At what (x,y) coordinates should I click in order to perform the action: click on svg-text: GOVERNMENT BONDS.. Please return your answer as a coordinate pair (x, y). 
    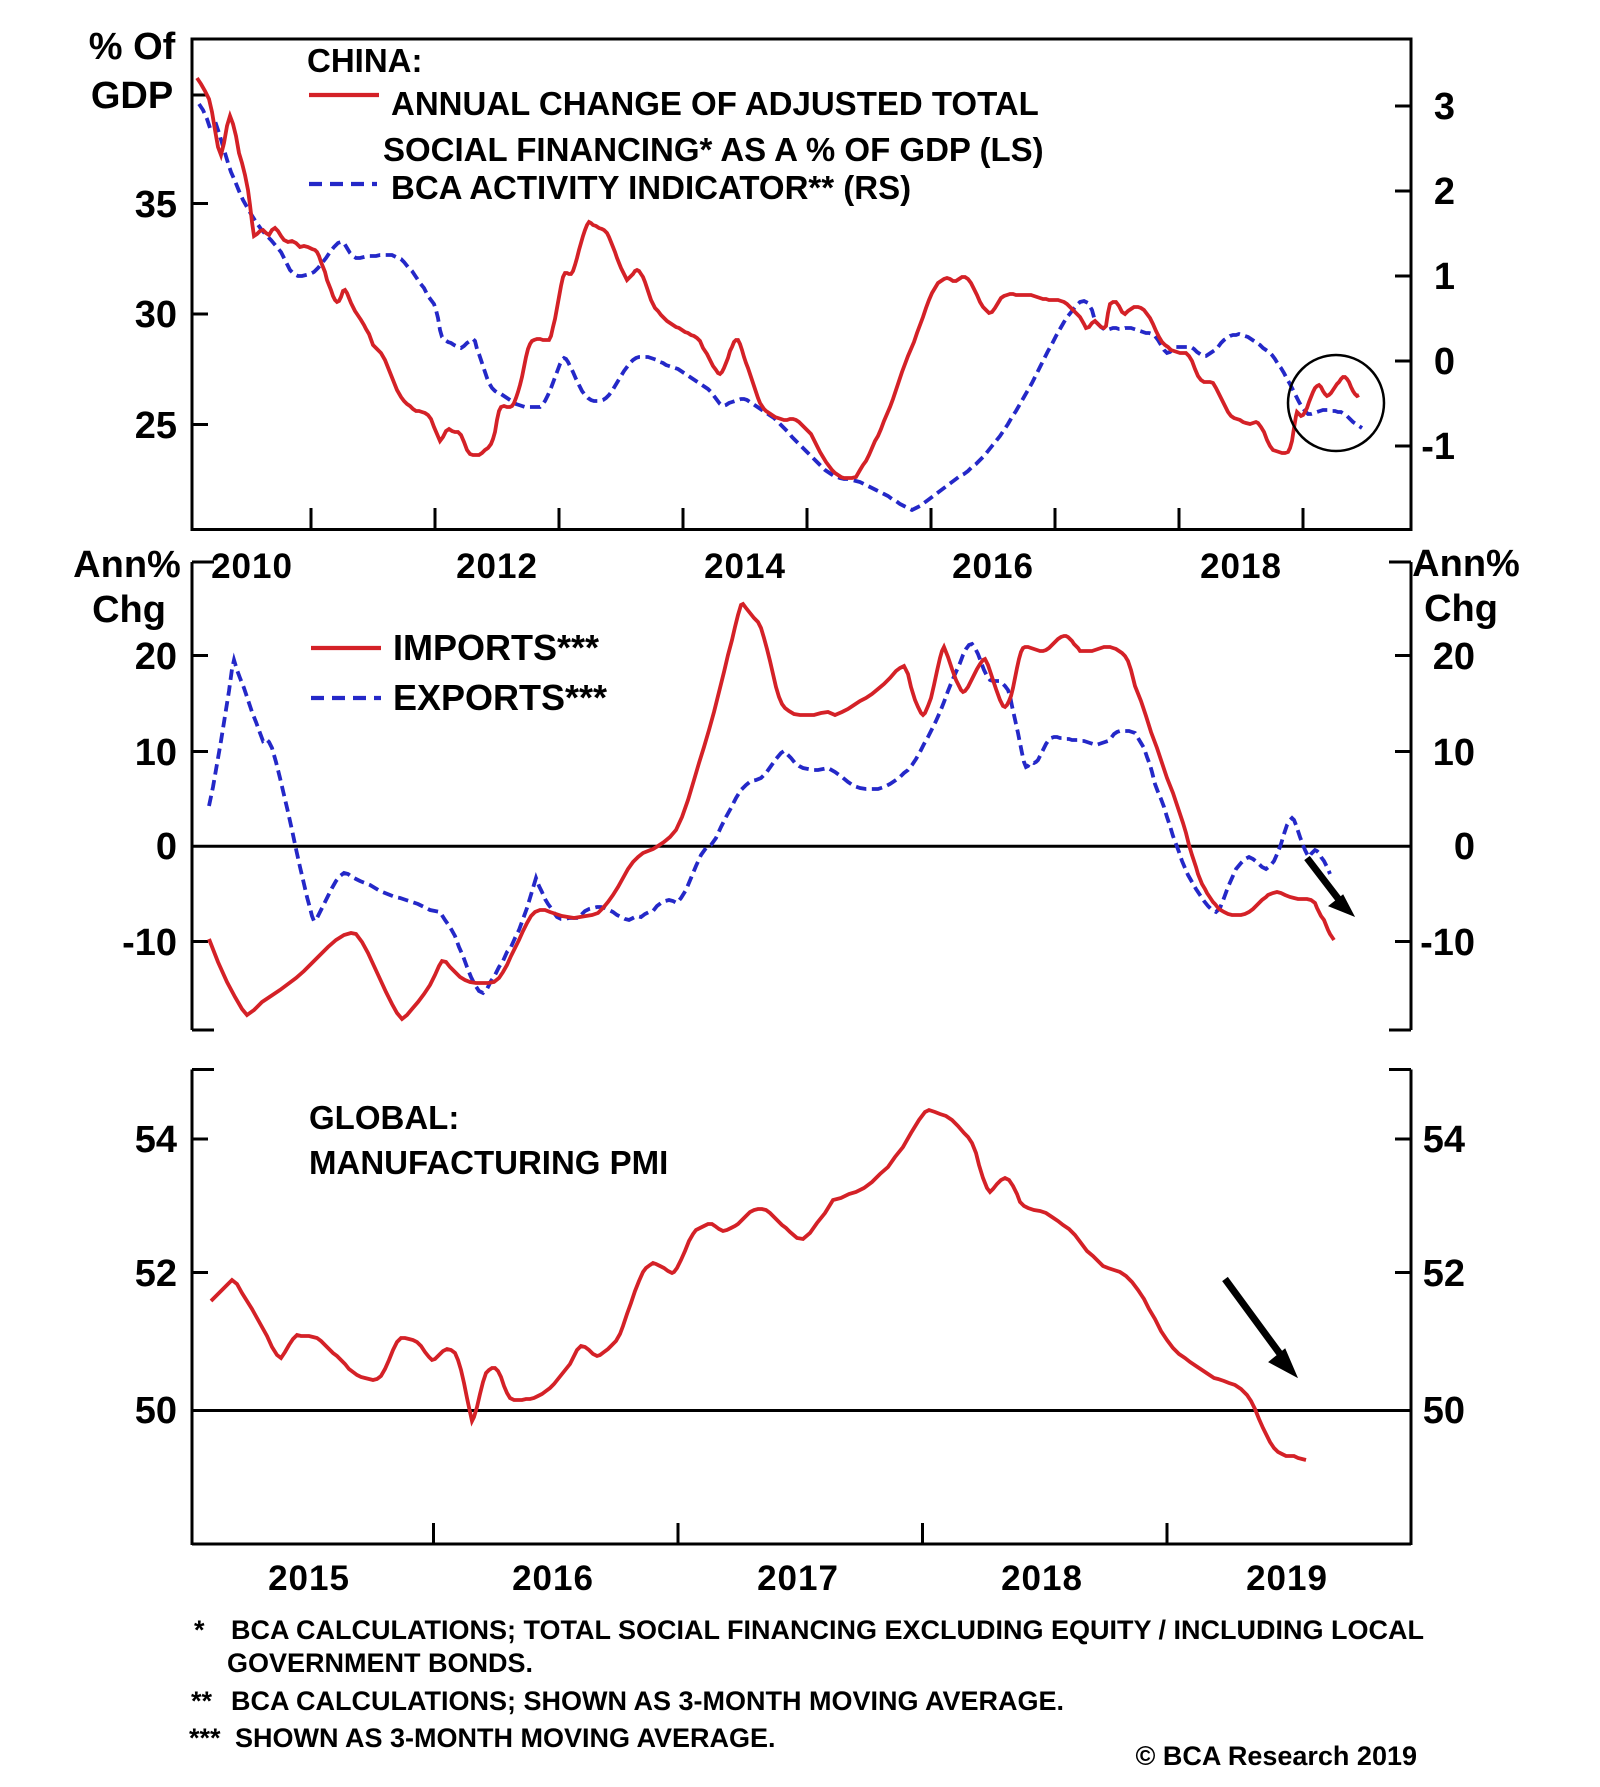
    Looking at the image, I should click on (380, 1663).